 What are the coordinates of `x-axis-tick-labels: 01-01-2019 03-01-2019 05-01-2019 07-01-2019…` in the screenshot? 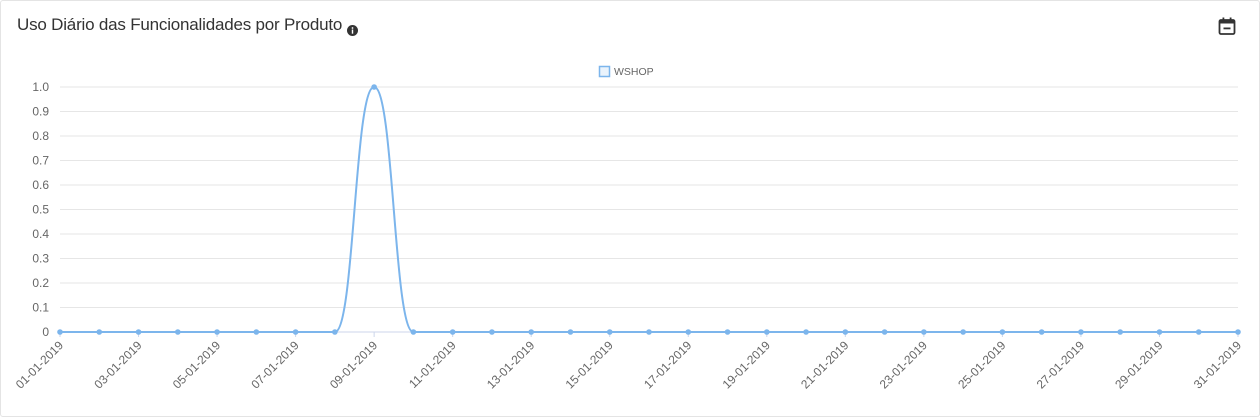 It's located at (629, 362).